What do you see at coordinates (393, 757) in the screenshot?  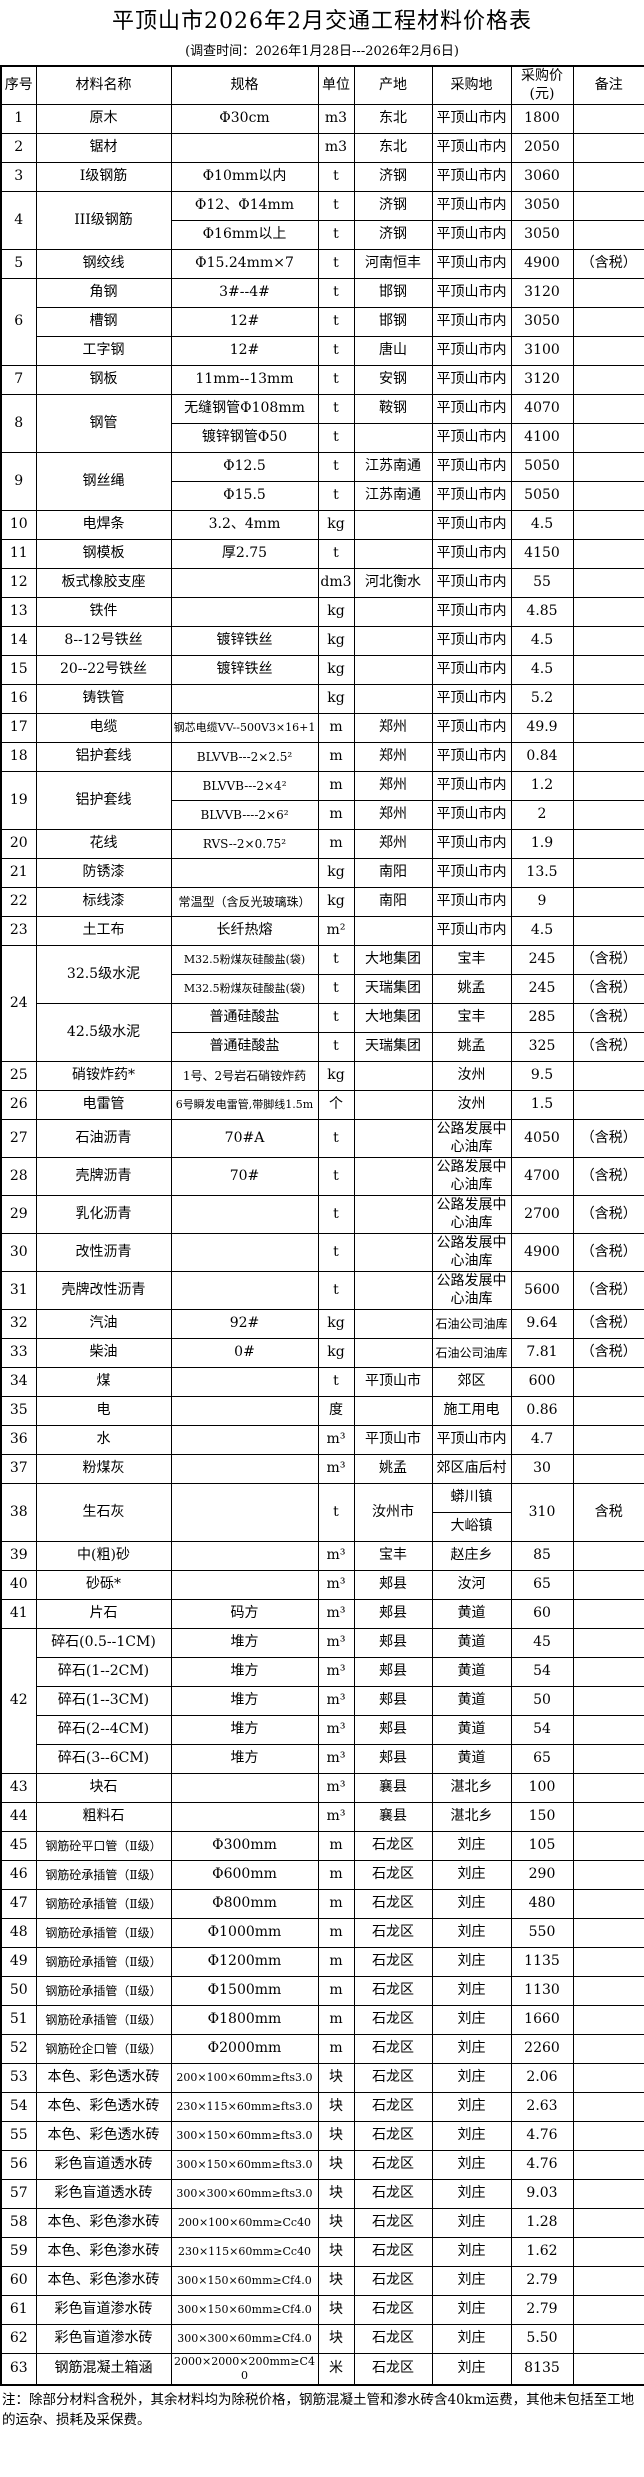 I see `table-cell: 郑州` at bounding box center [393, 757].